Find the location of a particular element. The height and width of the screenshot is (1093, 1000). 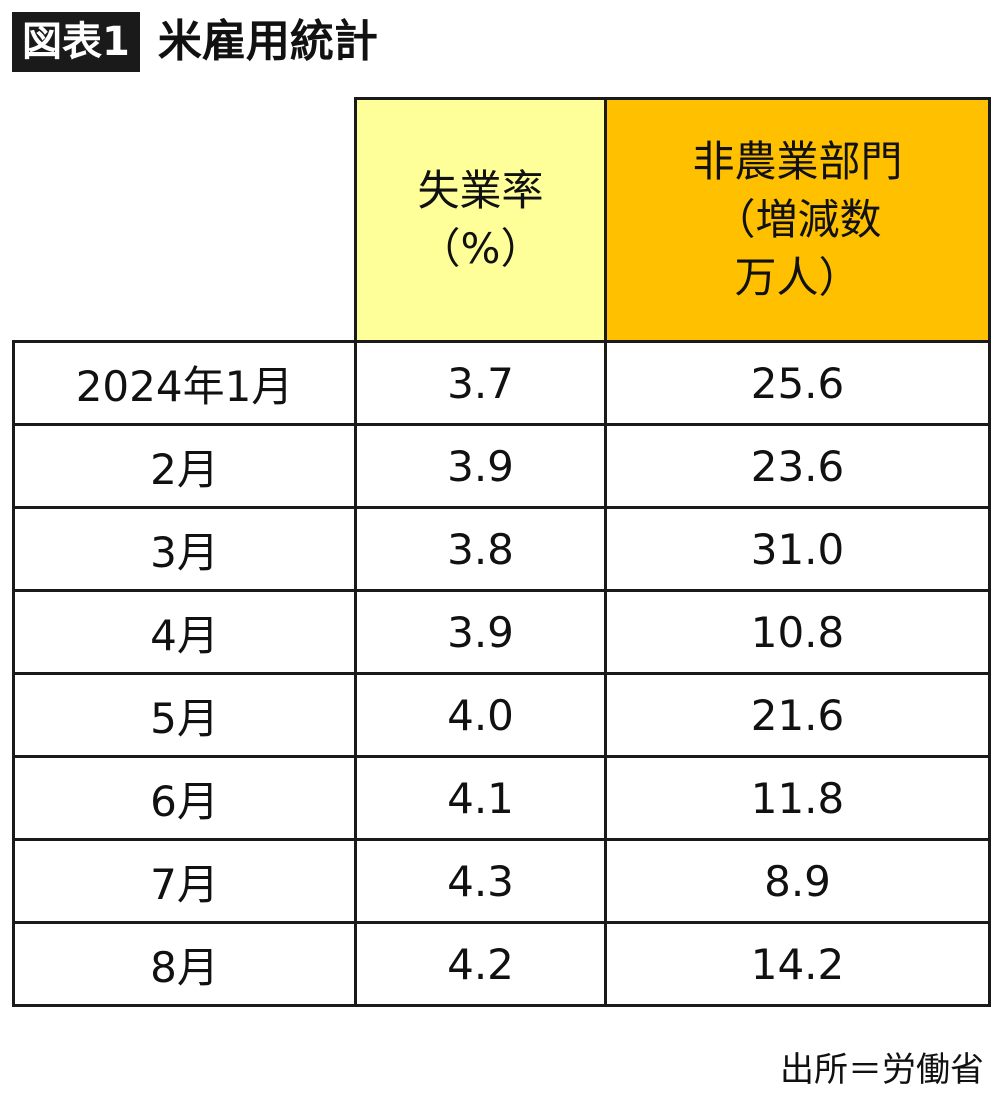

row-month: 5月 is located at coordinates (184, 715).